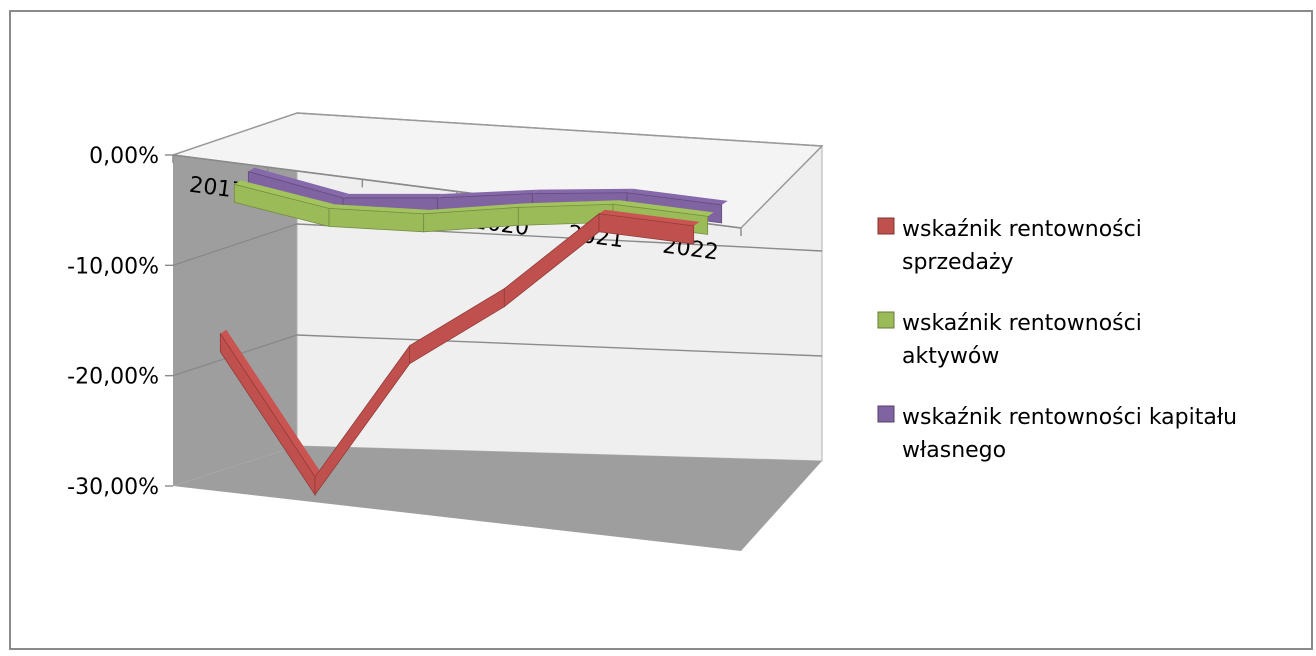 This screenshot has height=656, width=1316. What do you see at coordinates (646, 229) in the screenshot?
I see `series-segment` at bounding box center [646, 229].